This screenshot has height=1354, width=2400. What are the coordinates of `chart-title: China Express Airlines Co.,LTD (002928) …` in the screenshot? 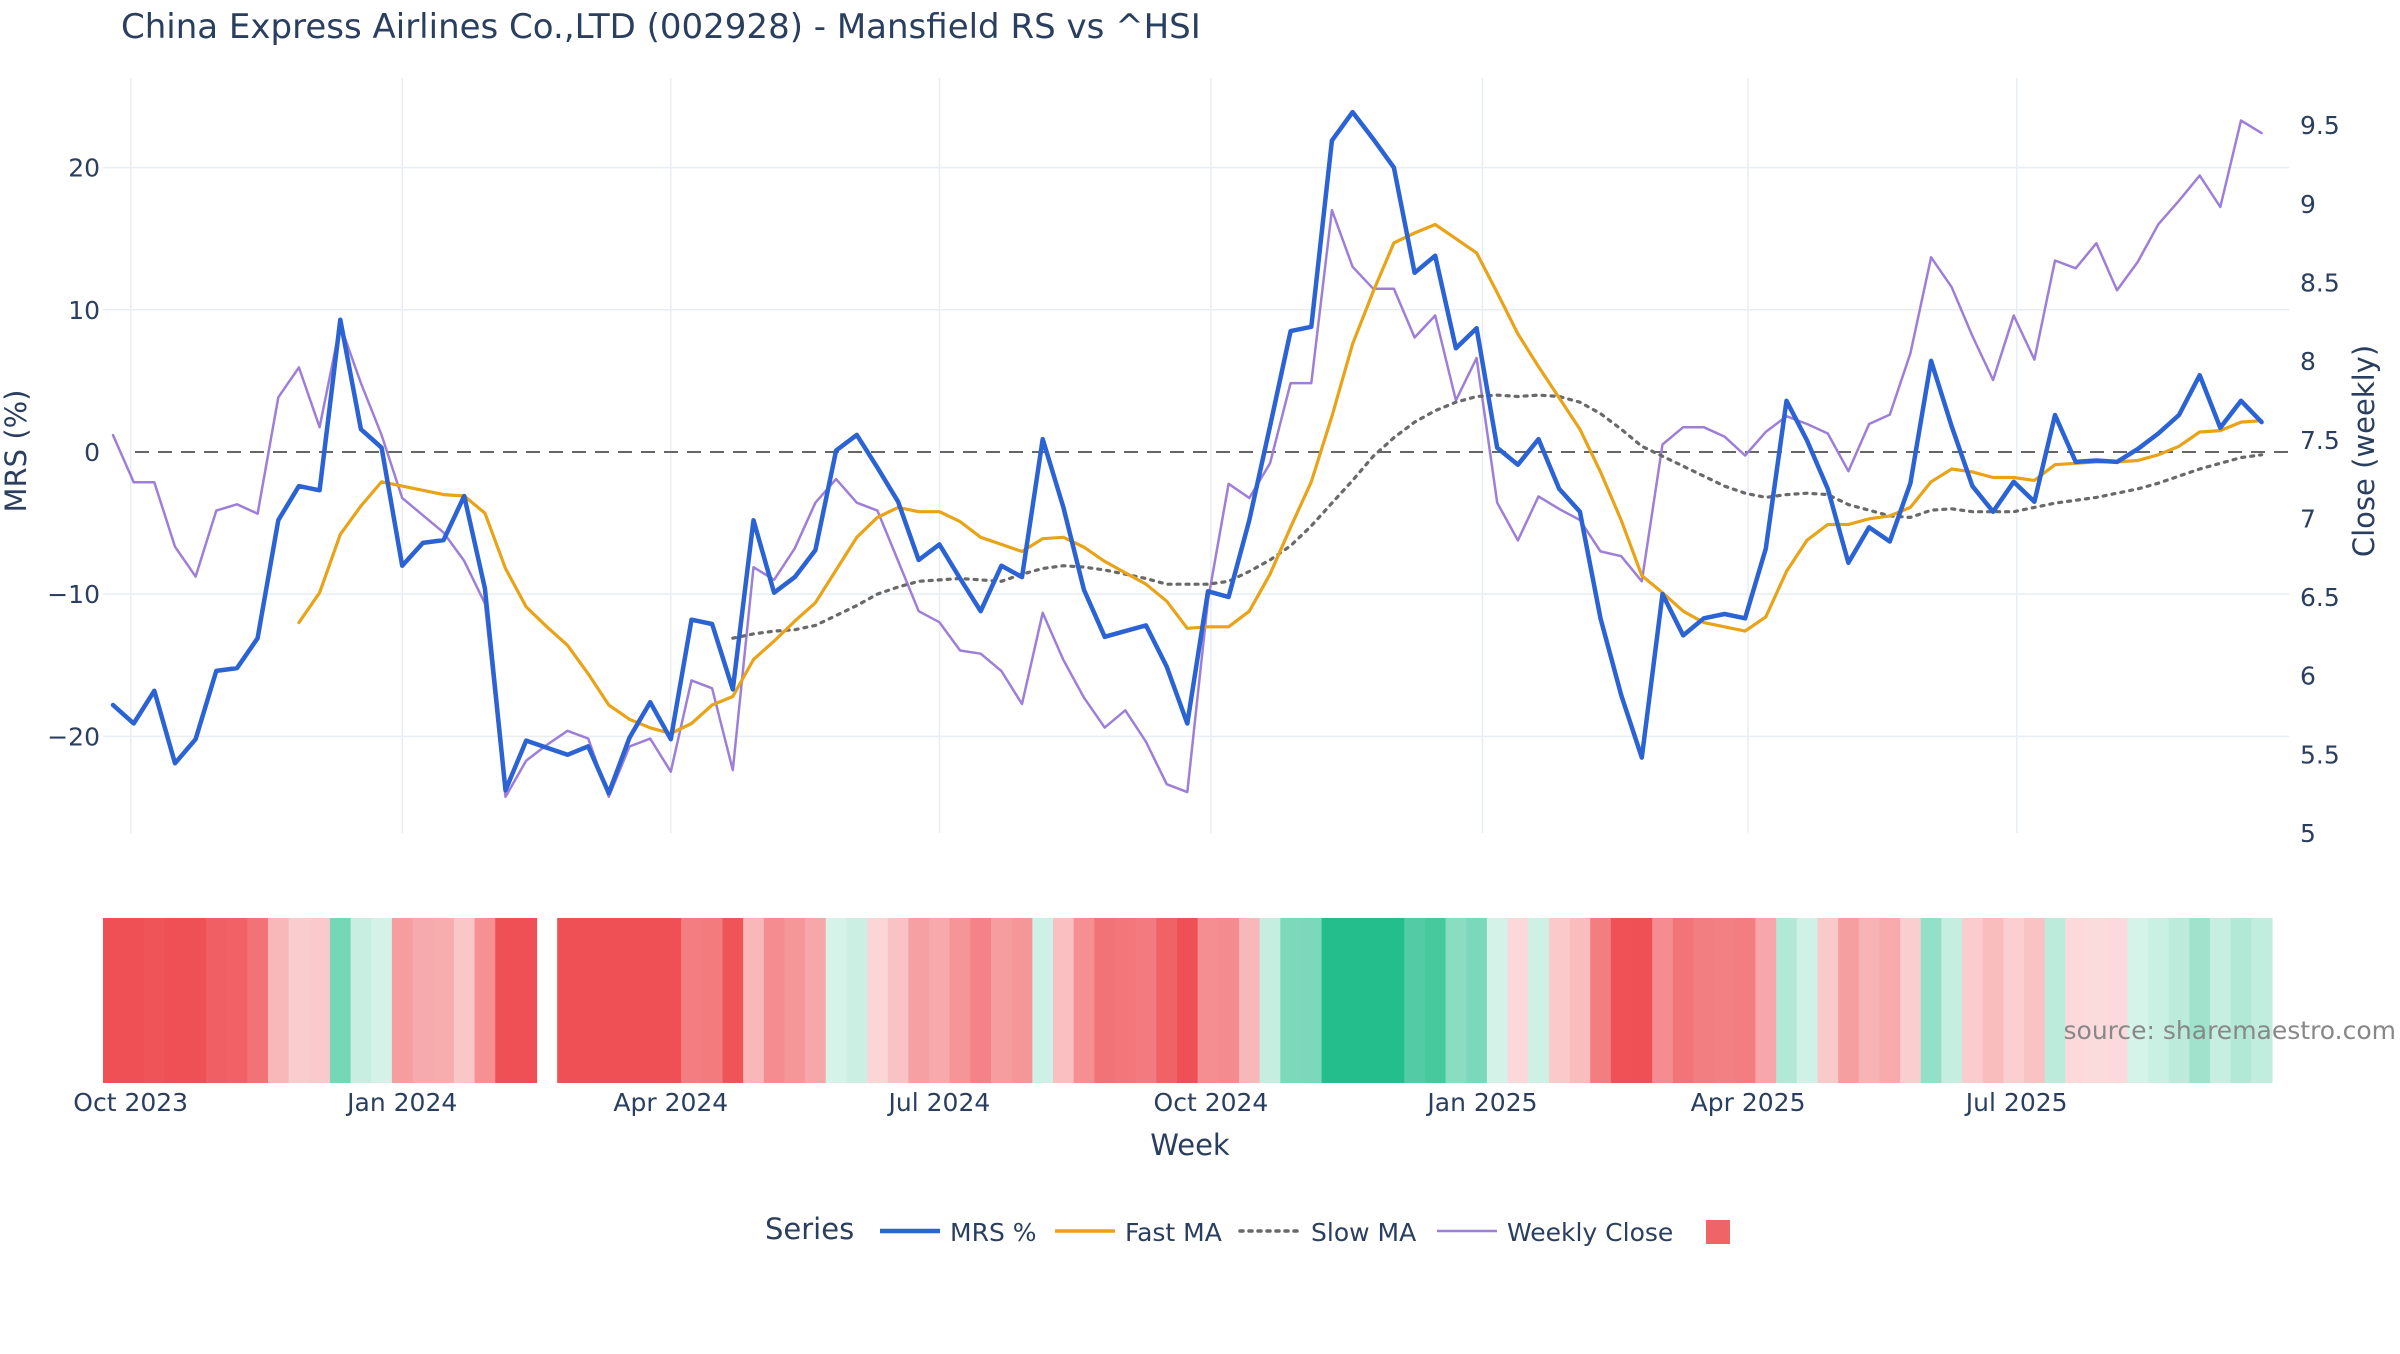 It's located at (661, 27).